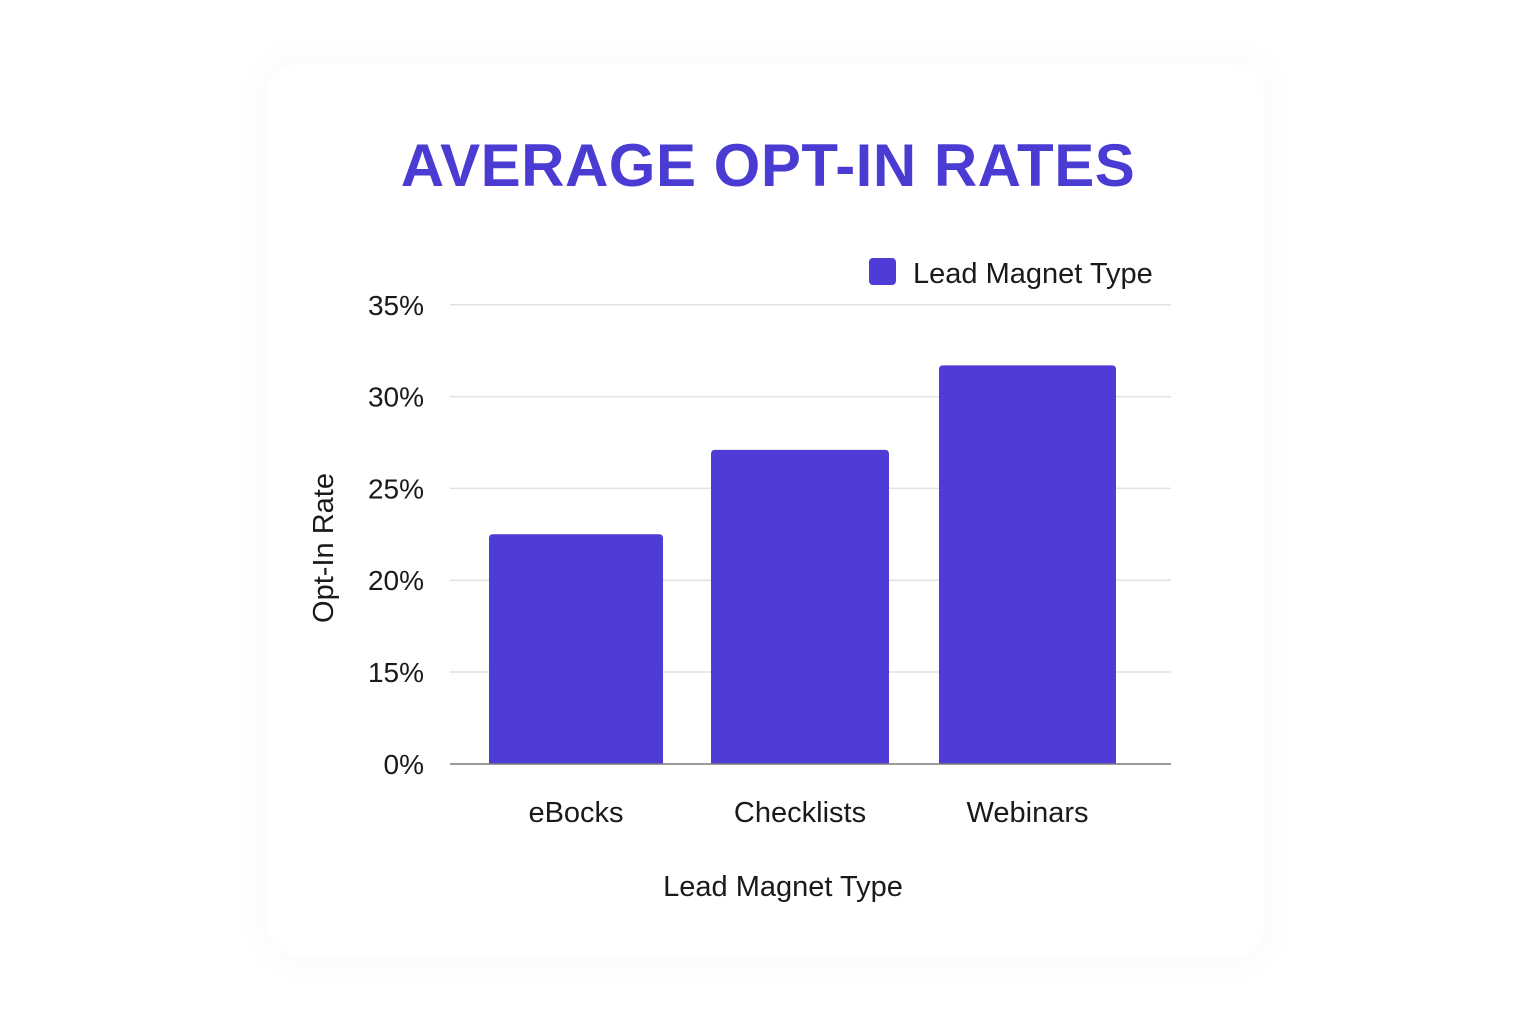  What do you see at coordinates (800, 606) in the screenshot?
I see `bar-checklists` at bounding box center [800, 606].